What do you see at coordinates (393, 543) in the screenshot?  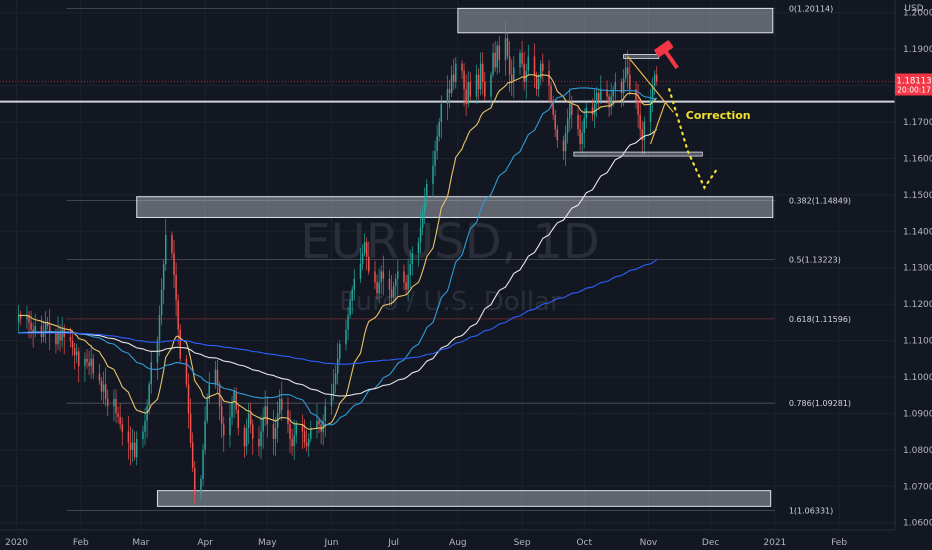 I see `x-tick-label: Jul` at bounding box center [393, 543].